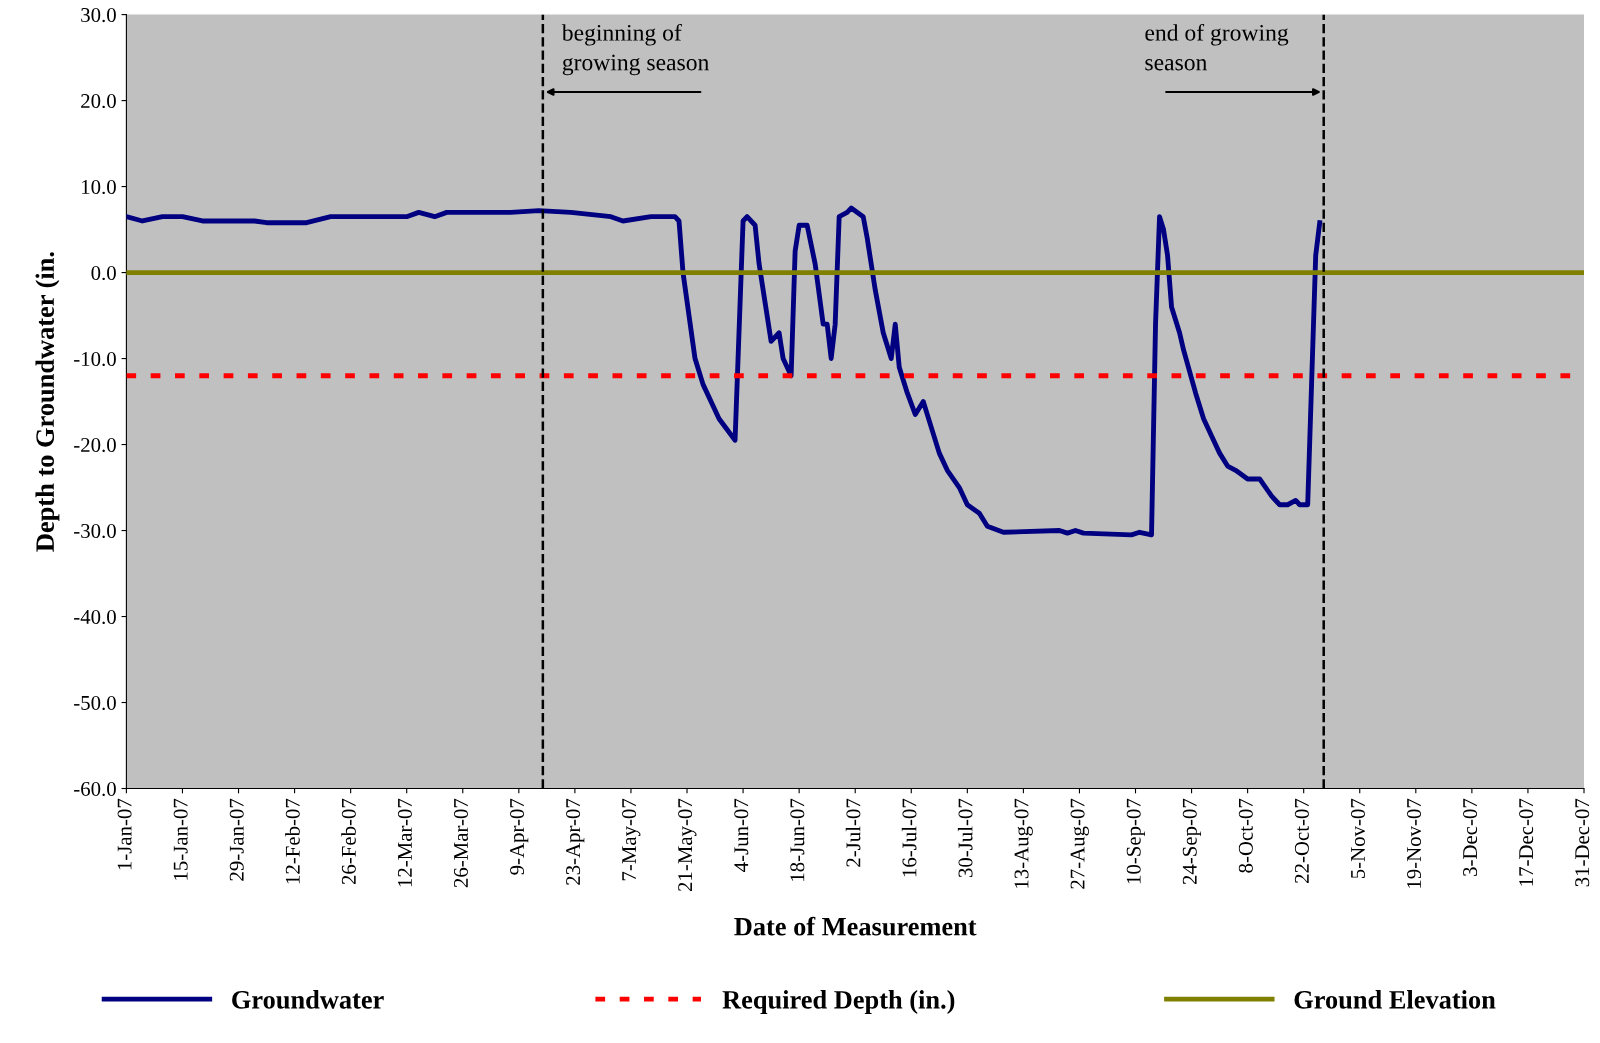  Describe the element at coordinates (1357, 838) in the screenshot. I see `x-tick-label: 5-Nov-07` at that location.